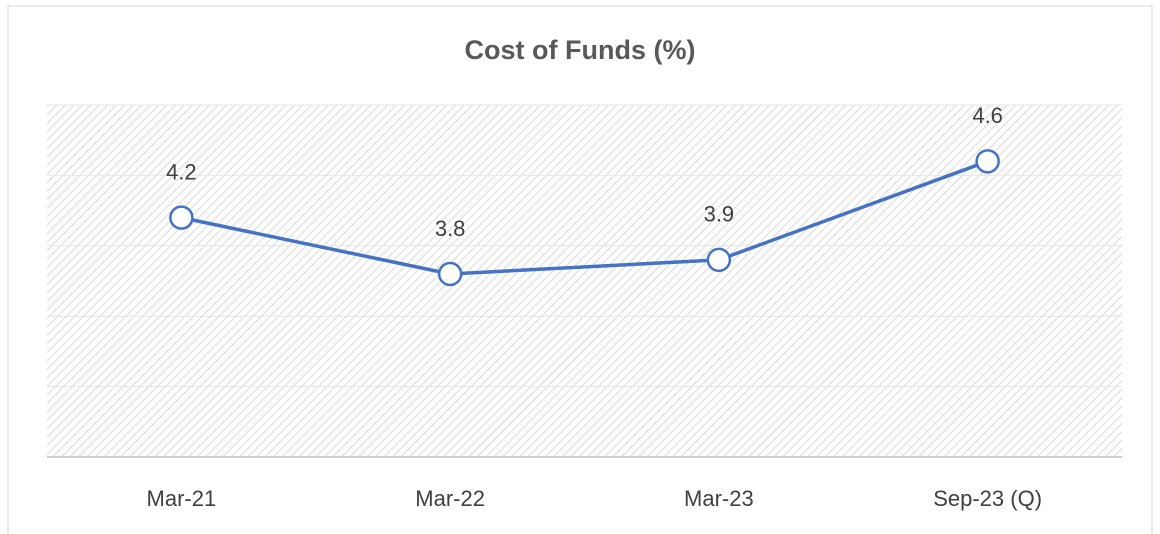 The width and height of the screenshot is (1160, 534). I want to click on data-label: 4.2, so click(181, 171).